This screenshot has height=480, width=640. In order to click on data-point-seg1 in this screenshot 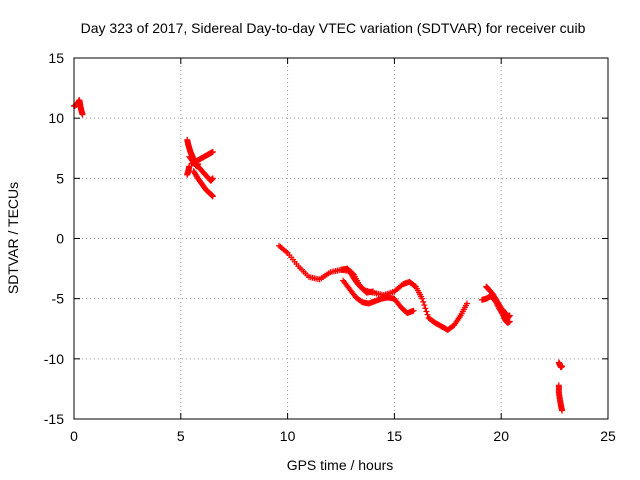, I will do `click(82, 114)`.